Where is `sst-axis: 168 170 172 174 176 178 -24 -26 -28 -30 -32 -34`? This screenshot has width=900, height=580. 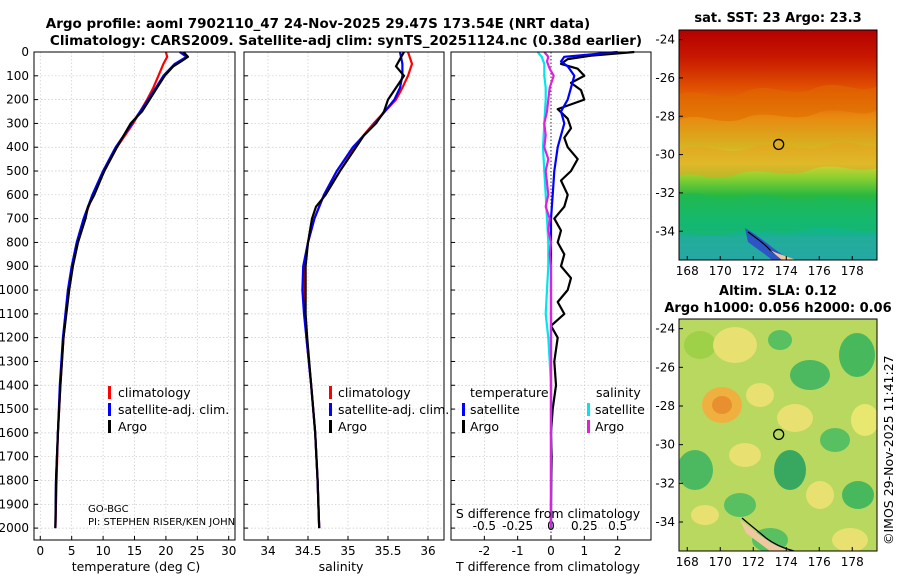
sst-axis: 168 170 172 174 176 178 -24 -26 -28 -30 -32 -34 is located at coordinates (759, 155).